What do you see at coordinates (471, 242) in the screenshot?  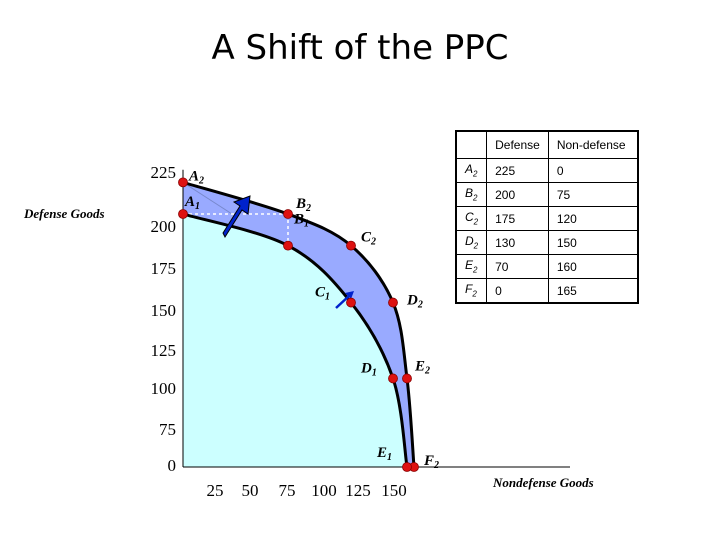 I see `table-row-label: D2` at bounding box center [471, 242].